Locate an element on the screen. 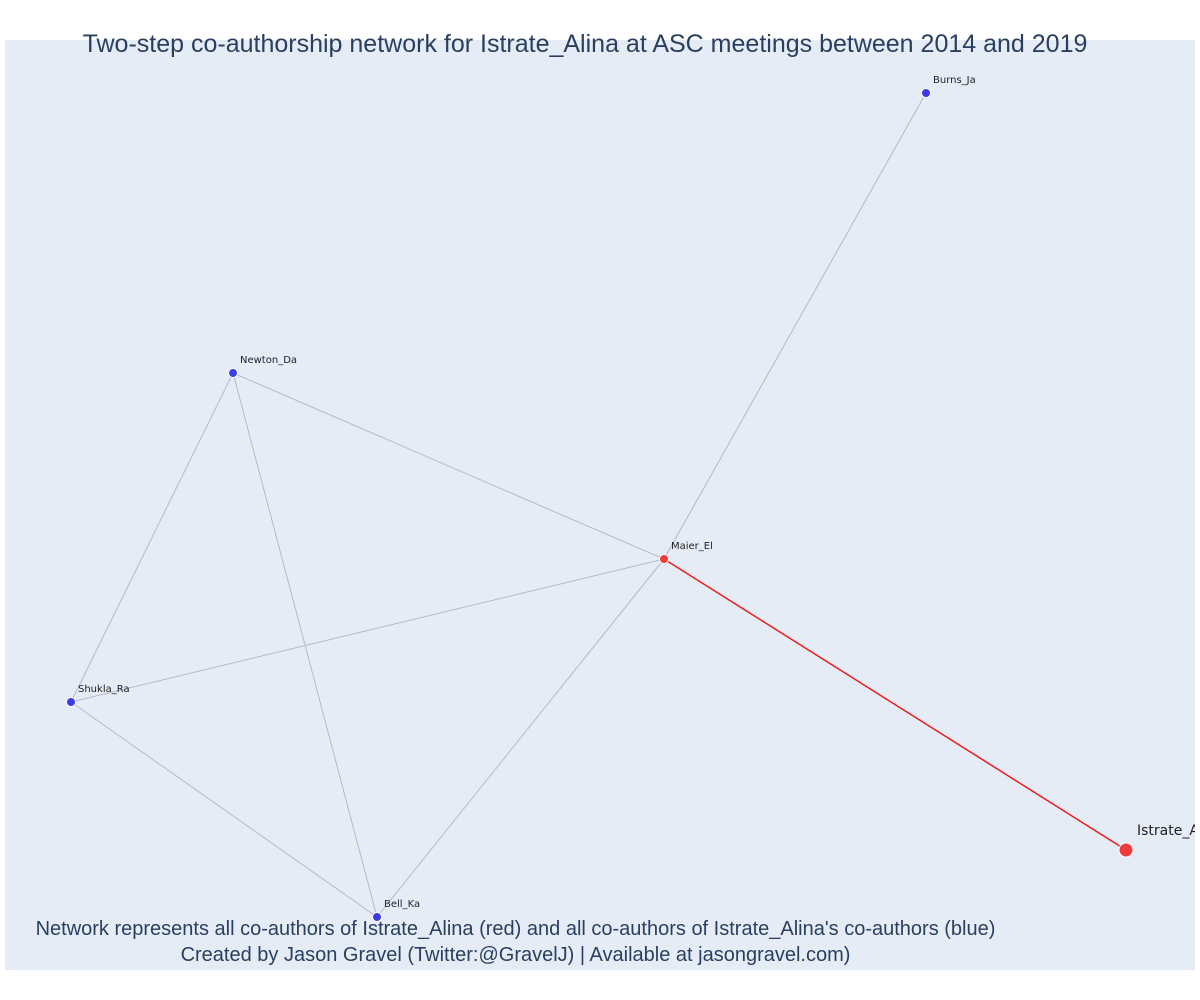 Image resolution: width=1200 pixels, height=1000 pixels. edge-newton_da-shukla_ra is located at coordinates (152, 537).